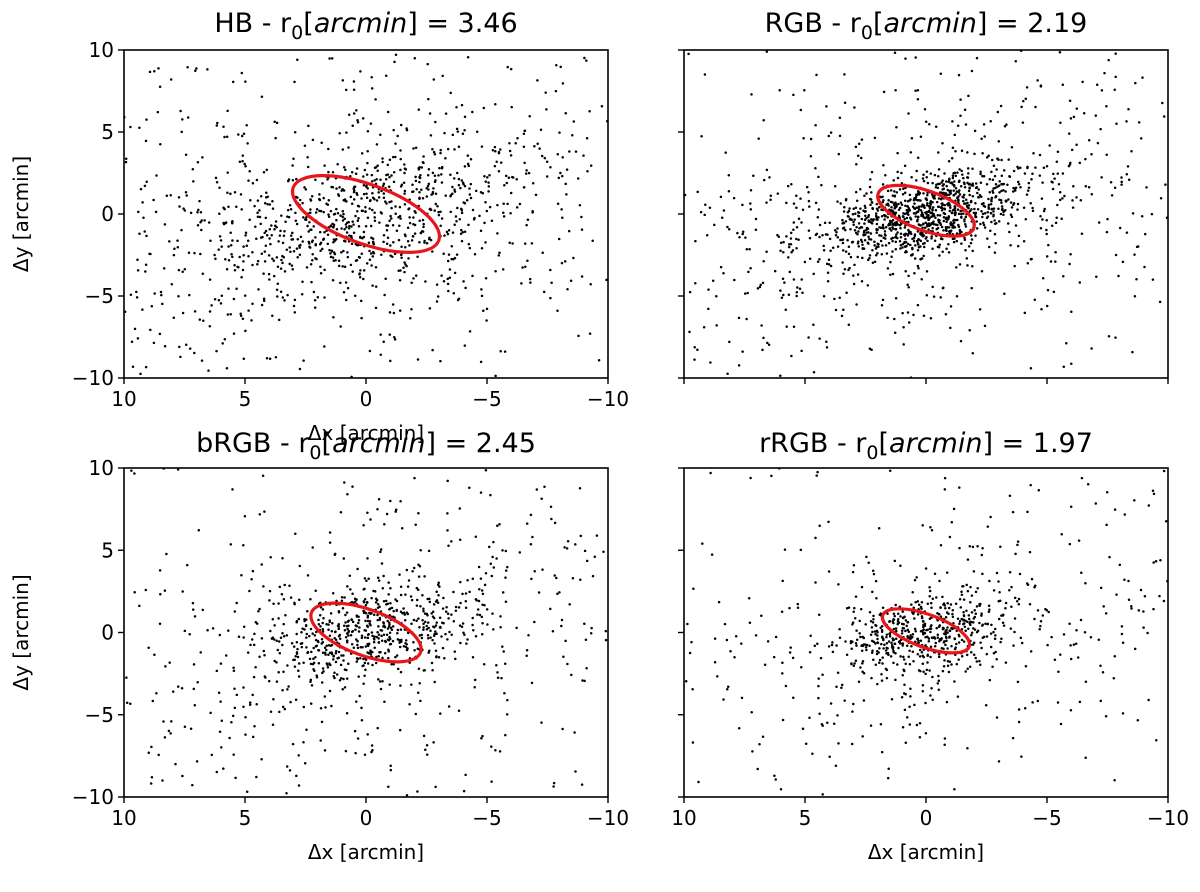 This screenshot has height=892, width=1200. I want to click on r0-ellipse, so click(366, 632).